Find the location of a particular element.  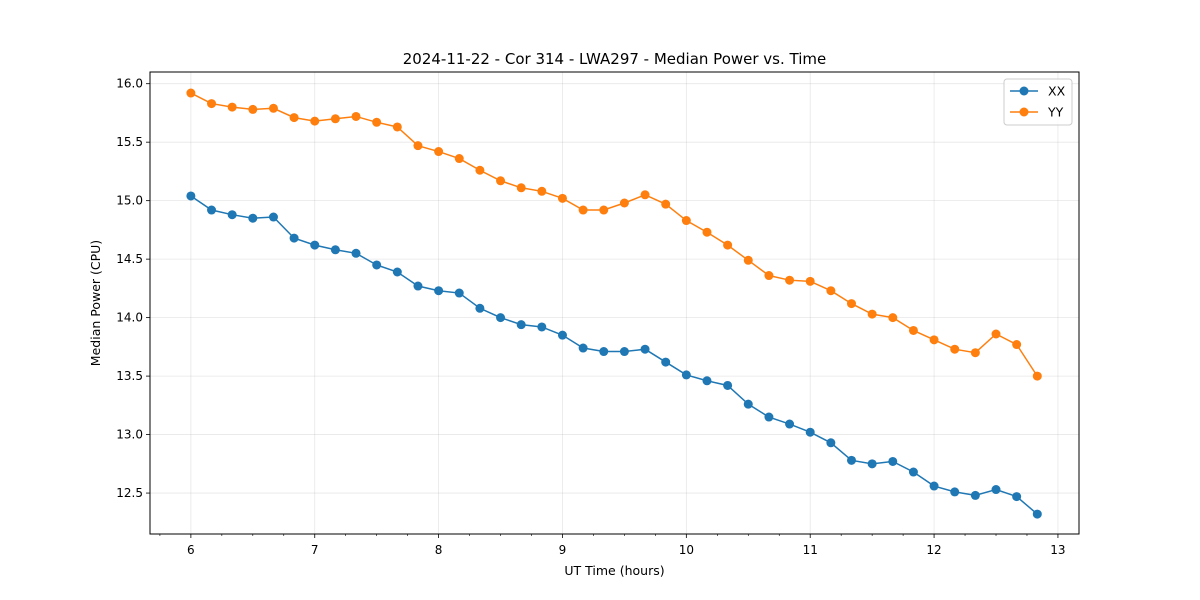

y-tick-label: 15.5 is located at coordinates (129, 142).